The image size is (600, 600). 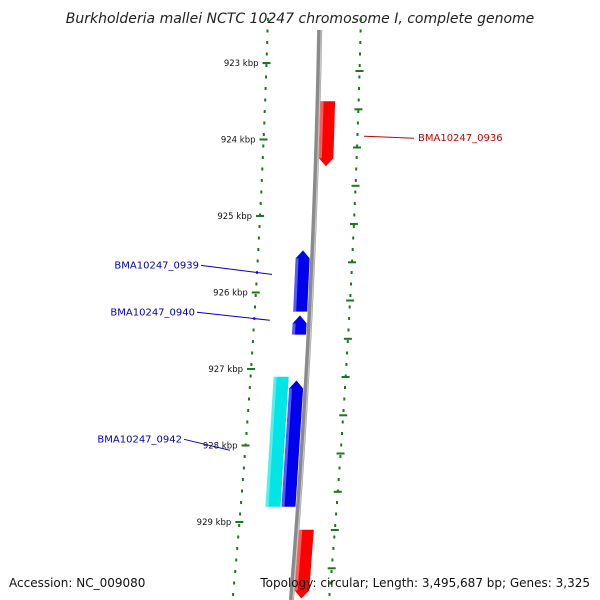 What do you see at coordinates (230, 294) in the screenshot?
I see `kbp-tick-label: 926 kbp` at bounding box center [230, 294].